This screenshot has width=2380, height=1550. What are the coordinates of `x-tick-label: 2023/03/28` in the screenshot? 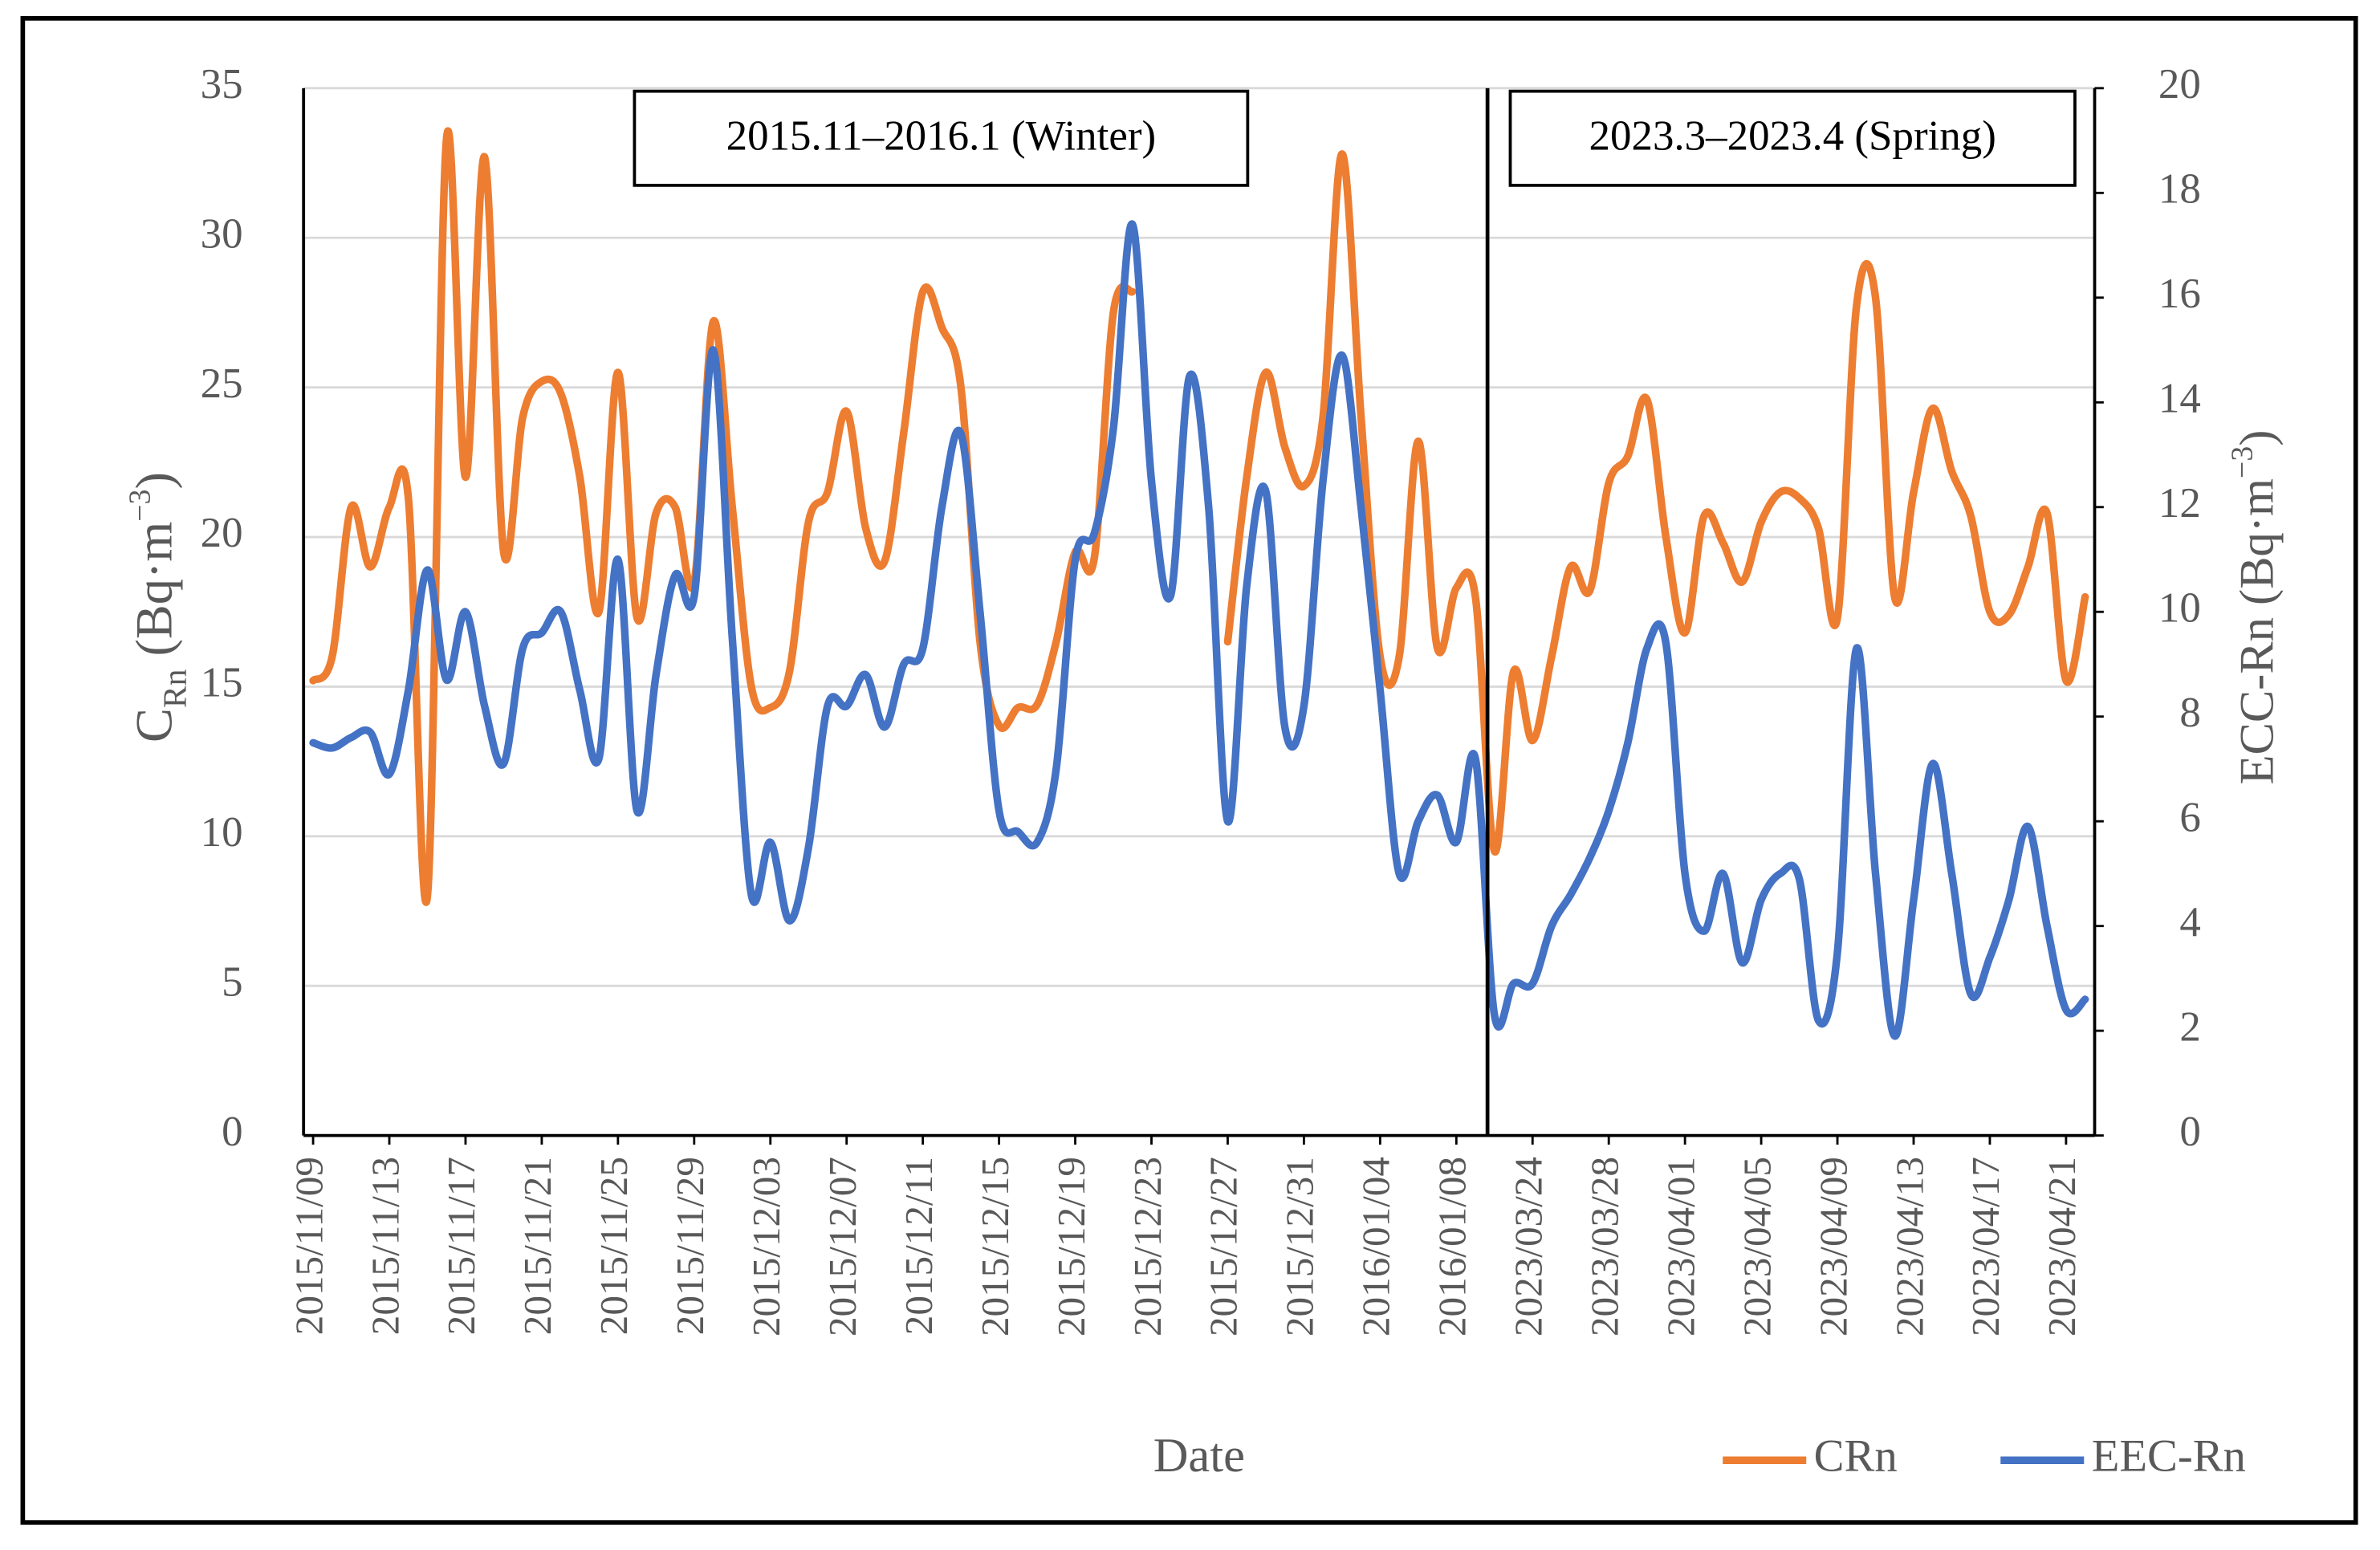 It's located at (1604, 1246).